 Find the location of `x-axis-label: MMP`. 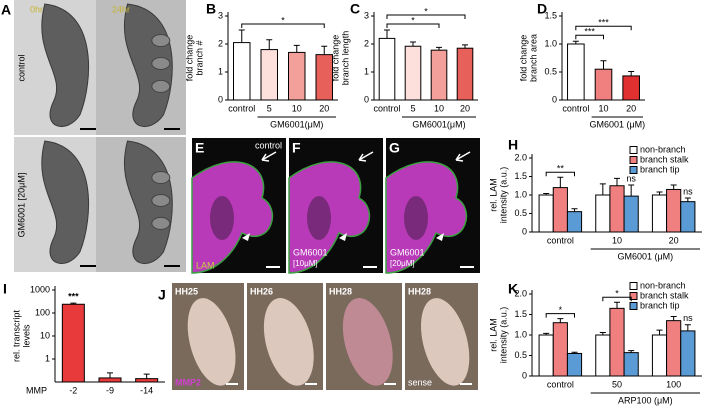

x-axis-label: MMP is located at coordinates (36, 390).